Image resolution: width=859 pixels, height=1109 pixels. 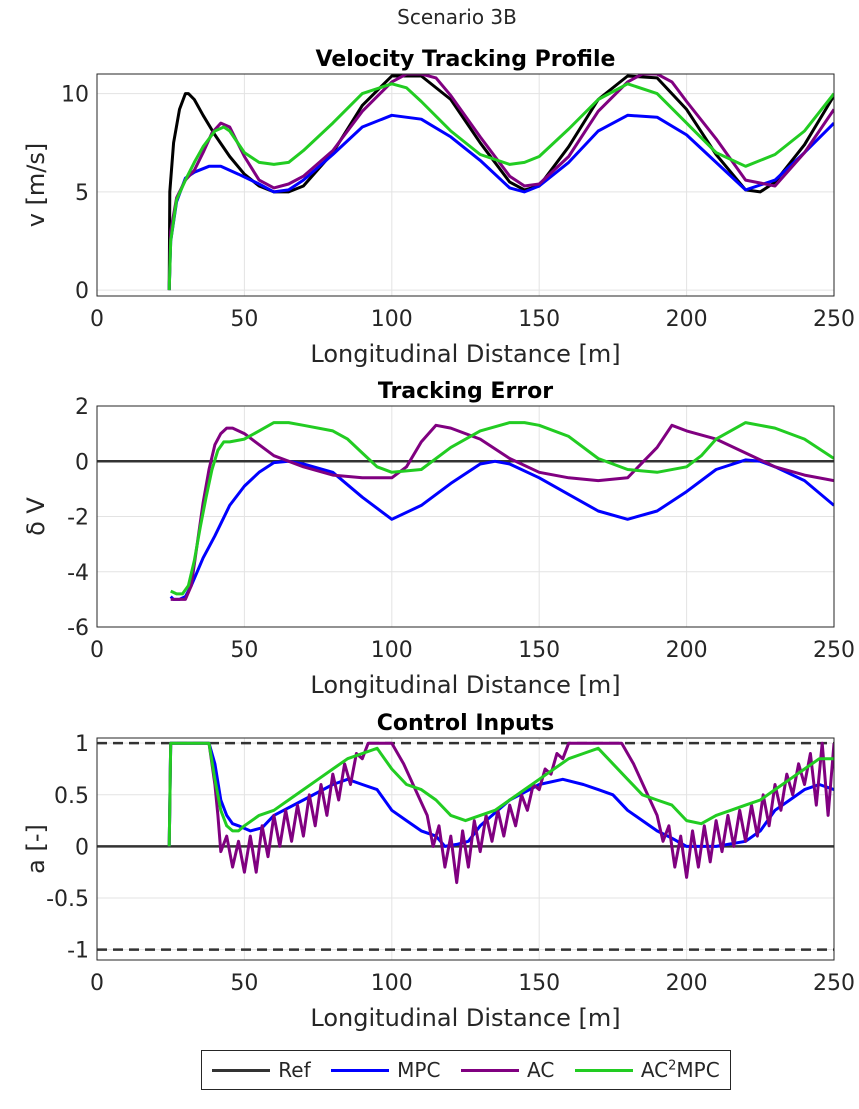 I want to click on y-tick-label: -6, so click(x=78, y=628).